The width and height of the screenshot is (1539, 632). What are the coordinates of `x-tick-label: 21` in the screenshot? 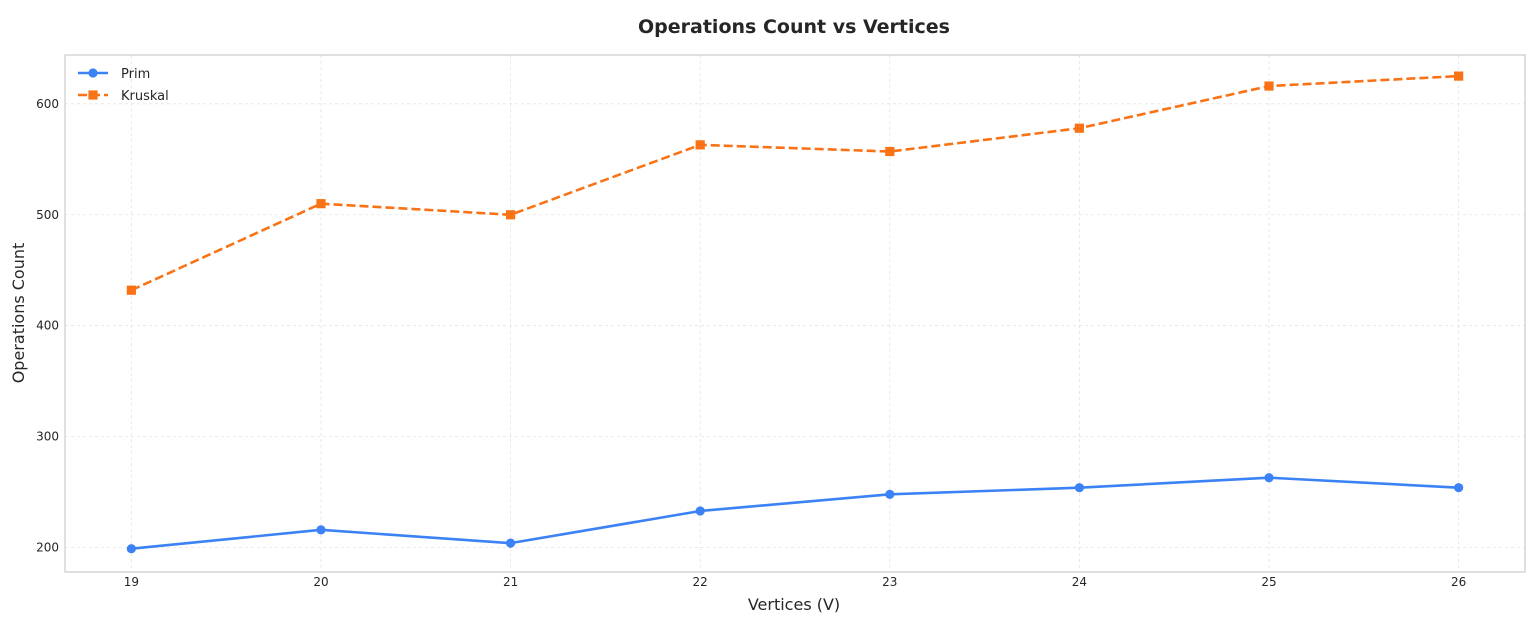 It's located at (510, 582).